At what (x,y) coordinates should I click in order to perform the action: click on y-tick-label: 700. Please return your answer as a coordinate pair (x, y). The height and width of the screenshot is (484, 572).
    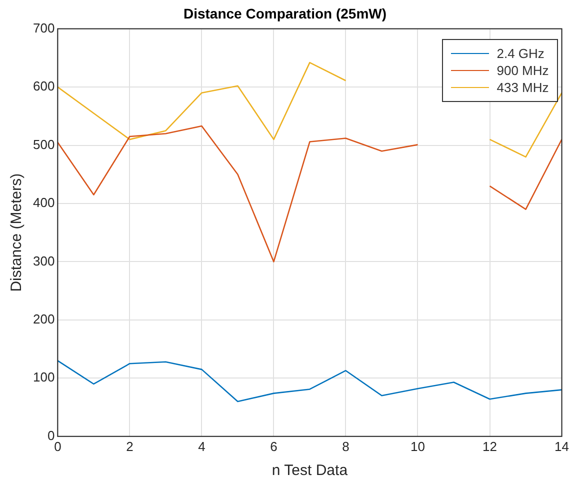
    Looking at the image, I should click on (43, 28).